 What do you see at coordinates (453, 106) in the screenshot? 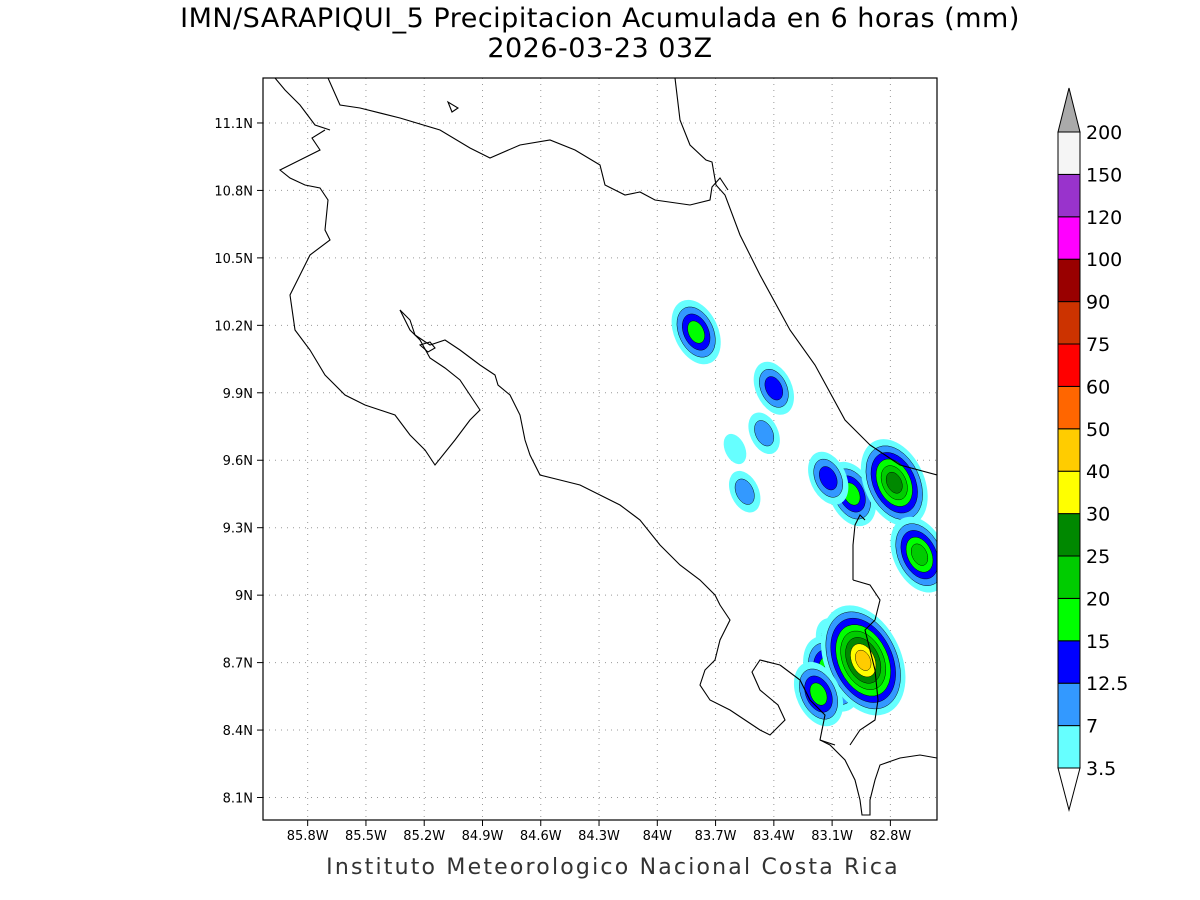
I see `lake-nicaragua-island` at bounding box center [453, 106].